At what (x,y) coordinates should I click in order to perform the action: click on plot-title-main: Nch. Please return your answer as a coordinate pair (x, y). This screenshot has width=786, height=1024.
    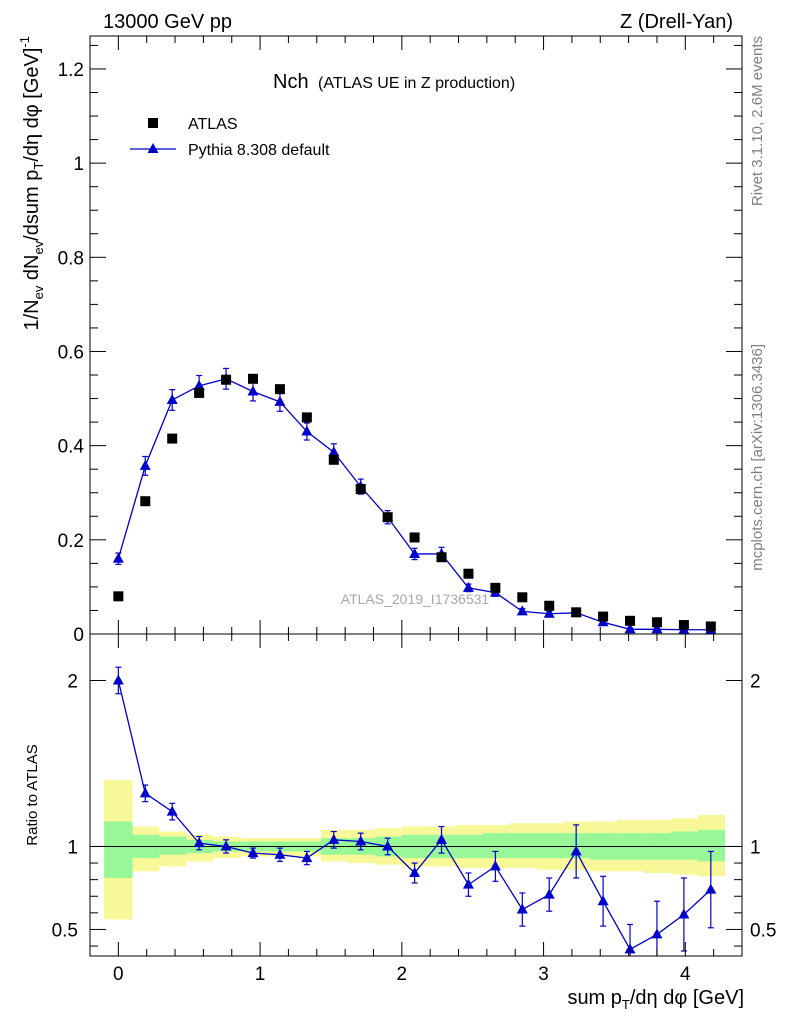
    Looking at the image, I should click on (291, 82).